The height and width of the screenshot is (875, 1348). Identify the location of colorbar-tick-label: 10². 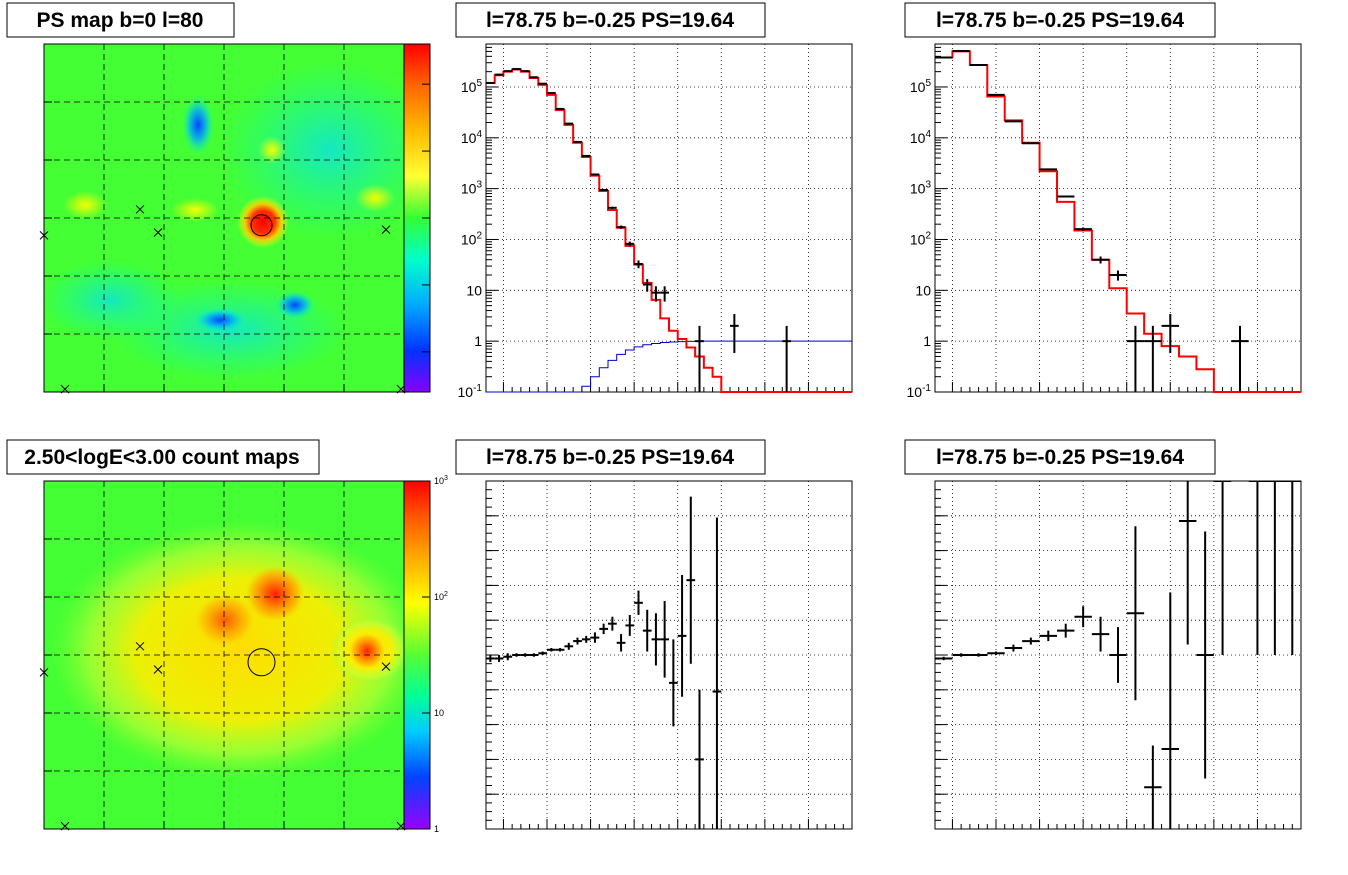
(441, 596).